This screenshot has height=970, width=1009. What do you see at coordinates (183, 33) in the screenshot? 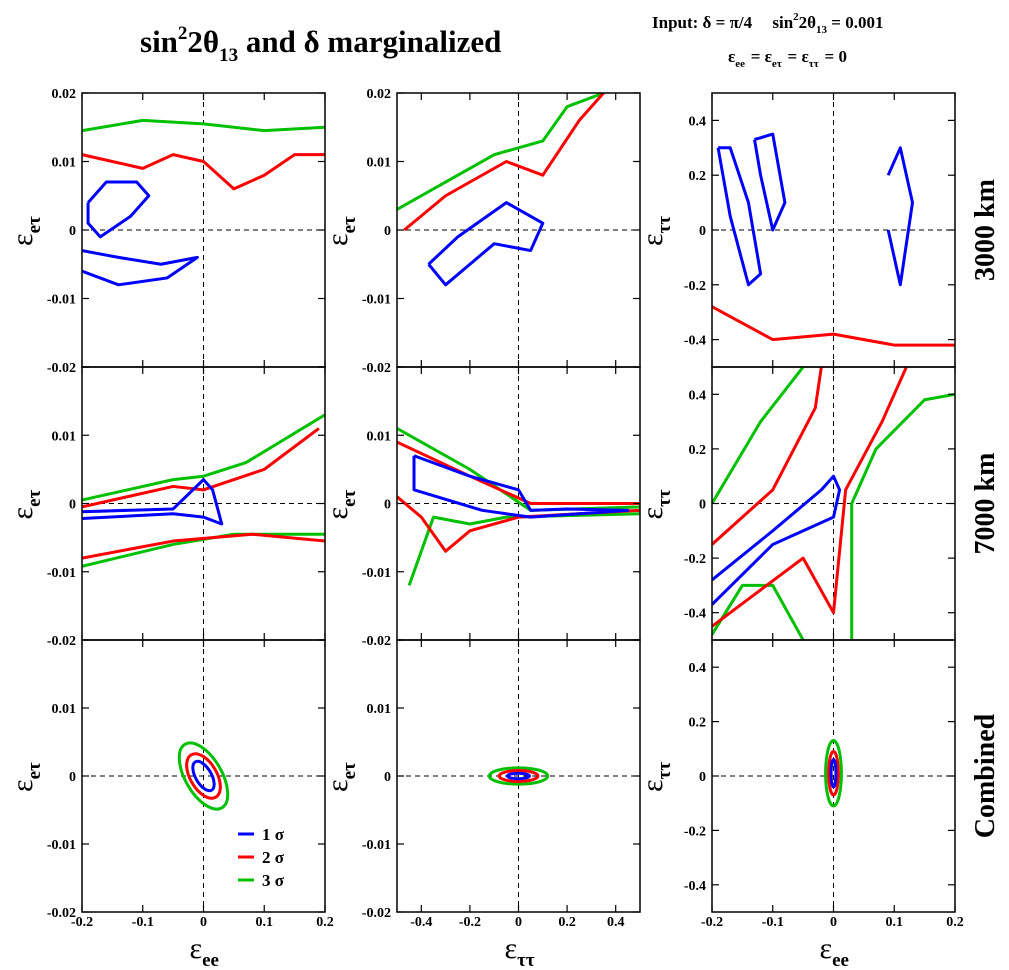
I see `title-sup: 2` at bounding box center [183, 33].